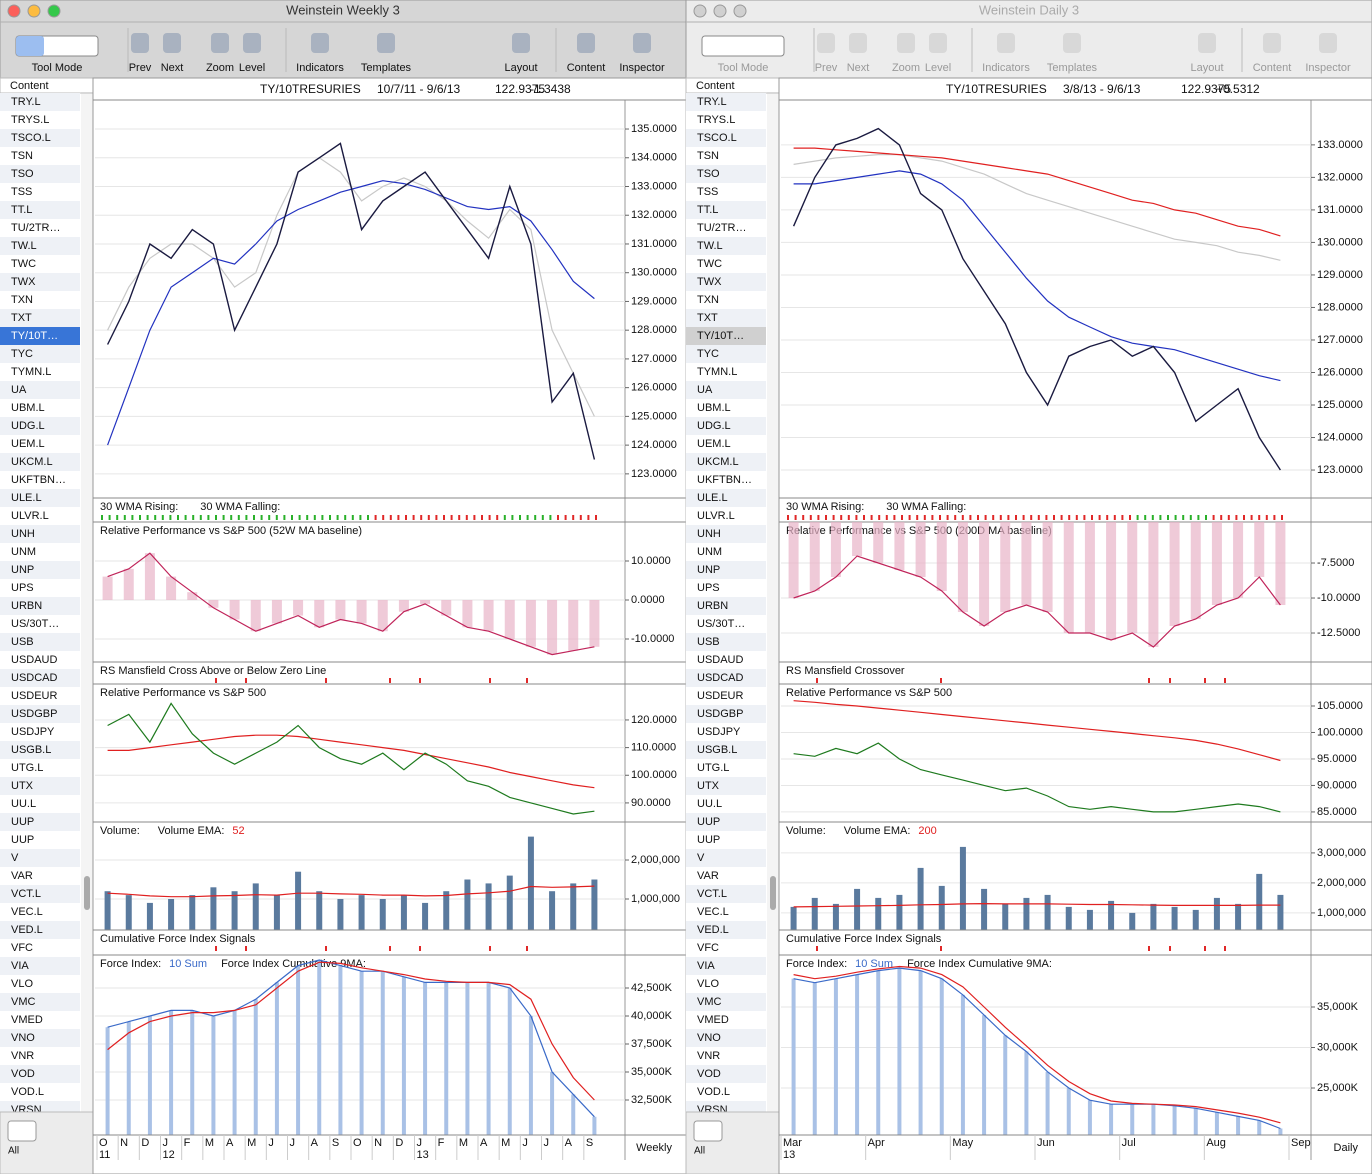 Image resolution: width=1372 pixels, height=1174 pixels. What do you see at coordinates (87, 893) in the screenshot?
I see `scroll-thumb` at bounding box center [87, 893].